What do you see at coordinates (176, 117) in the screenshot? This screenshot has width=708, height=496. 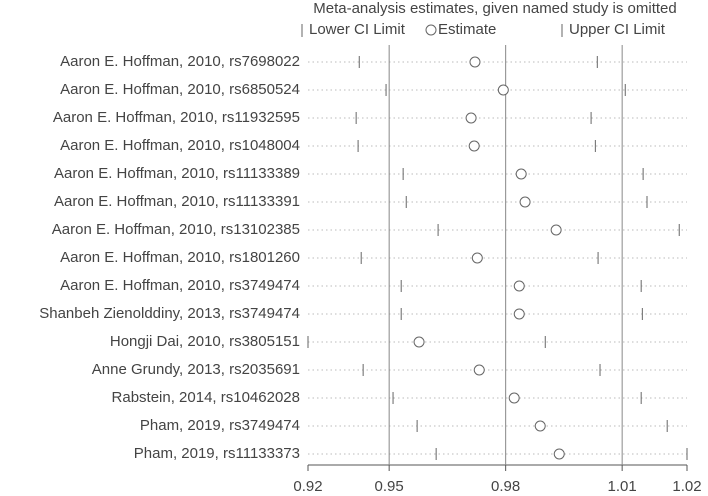 I see `y-tick-label: Aaron E. Hoffman, 2010, rs11932595` at bounding box center [176, 117].